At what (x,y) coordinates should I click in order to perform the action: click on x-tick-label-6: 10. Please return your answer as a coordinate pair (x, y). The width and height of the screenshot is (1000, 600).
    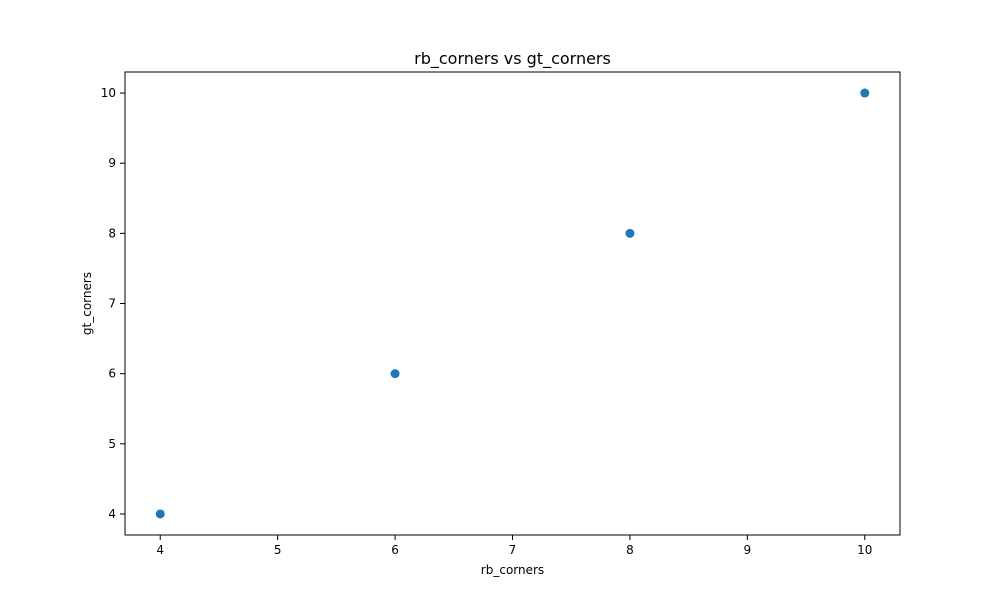
    Looking at the image, I should click on (864, 550).